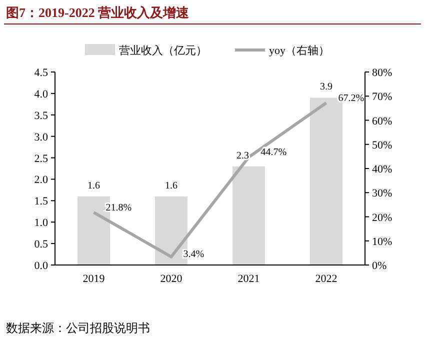 The height and width of the screenshot is (348, 425). Describe the element at coordinates (379, 266) in the screenshot. I see `y2-tick-label: 0%` at that location.